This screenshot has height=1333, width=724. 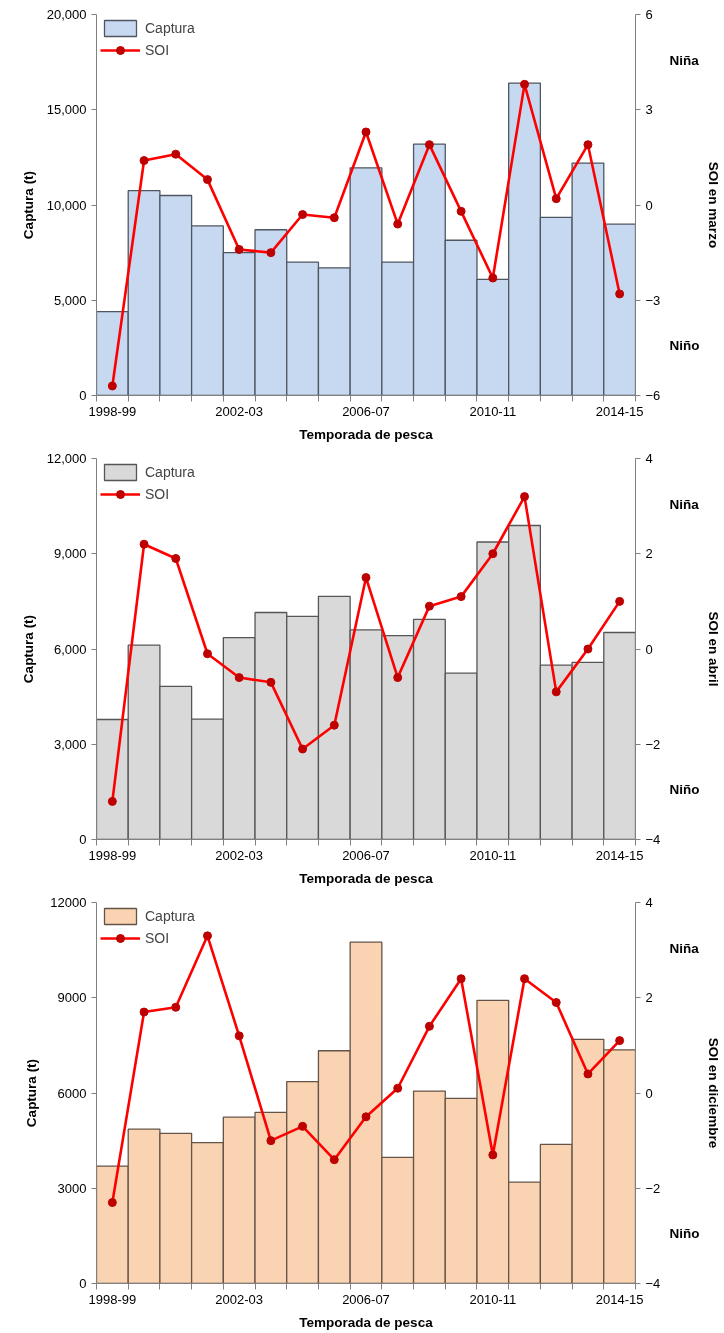 What do you see at coordinates (66, 14) in the screenshot?
I see `y-tick-label: 20,000` at bounding box center [66, 14].